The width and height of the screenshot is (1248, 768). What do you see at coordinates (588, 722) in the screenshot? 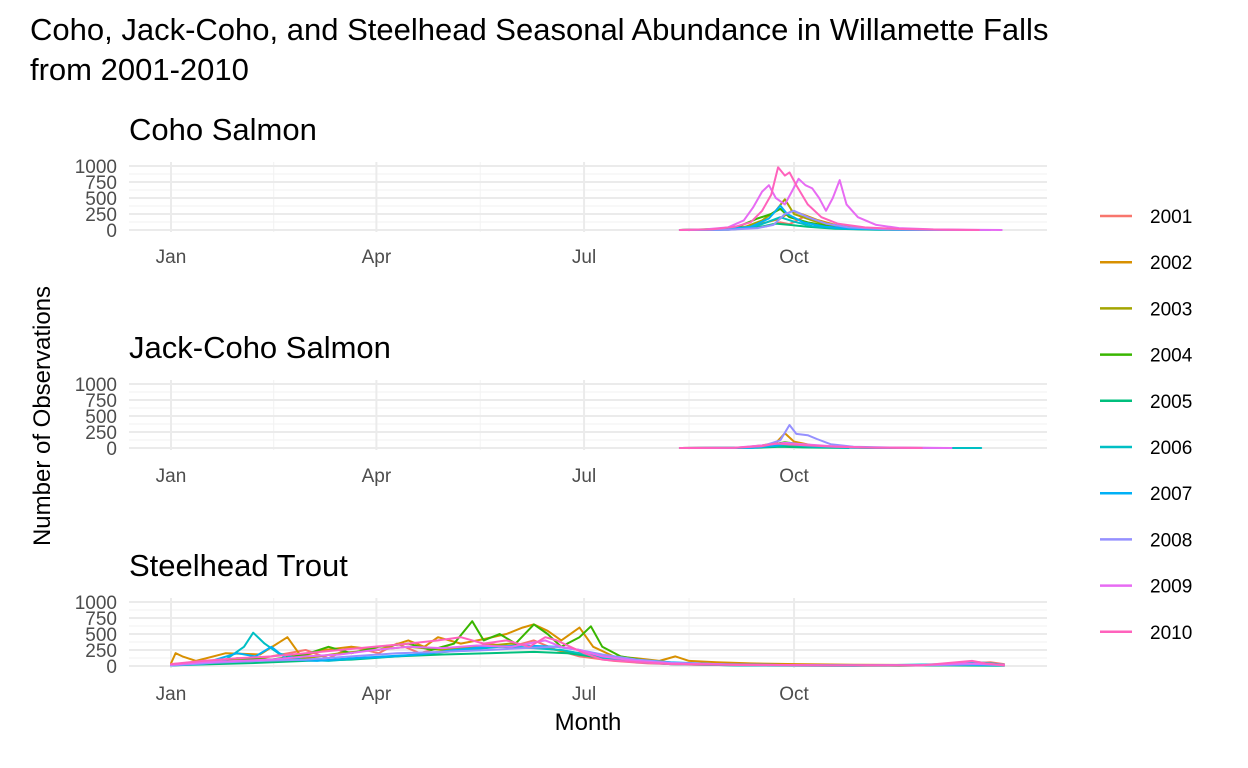
I see `x-axis-title: Month` at bounding box center [588, 722].